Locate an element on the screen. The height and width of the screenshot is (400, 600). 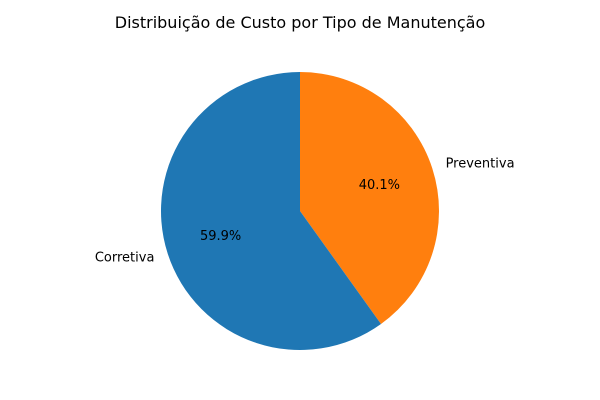
pie-category-label-corretiva: Corretiva is located at coordinates (125, 257).